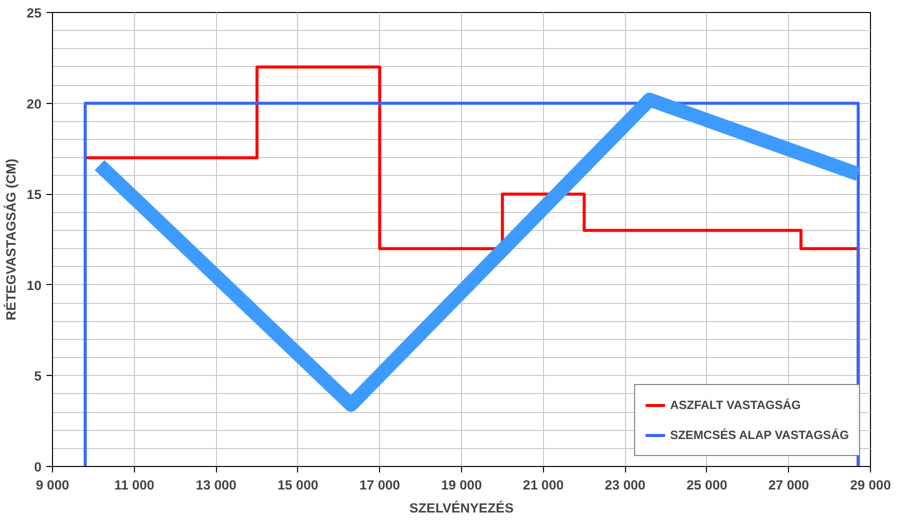  I want to click on y-tick-label: 25, so click(34, 13).